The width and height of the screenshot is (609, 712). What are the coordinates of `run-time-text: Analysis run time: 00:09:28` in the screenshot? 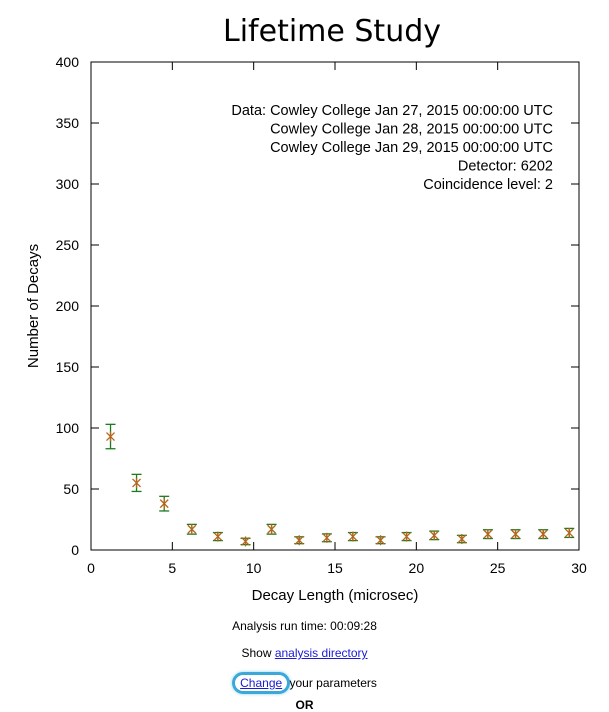 It's located at (304, 626).